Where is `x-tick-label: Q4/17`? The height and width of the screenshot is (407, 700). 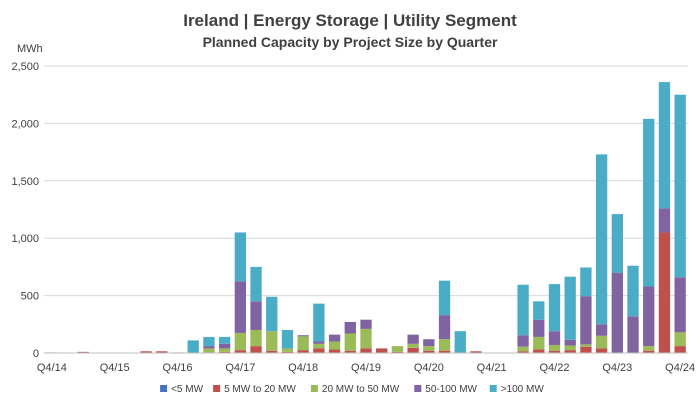
x-tick-label: Q4/17 is located at coordinates (240, 368).